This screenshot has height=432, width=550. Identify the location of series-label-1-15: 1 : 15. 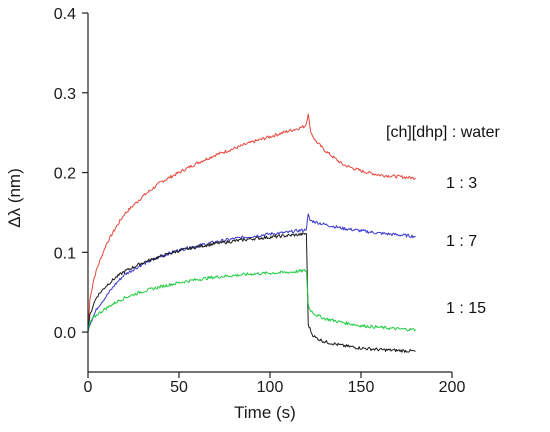
(466, 308).